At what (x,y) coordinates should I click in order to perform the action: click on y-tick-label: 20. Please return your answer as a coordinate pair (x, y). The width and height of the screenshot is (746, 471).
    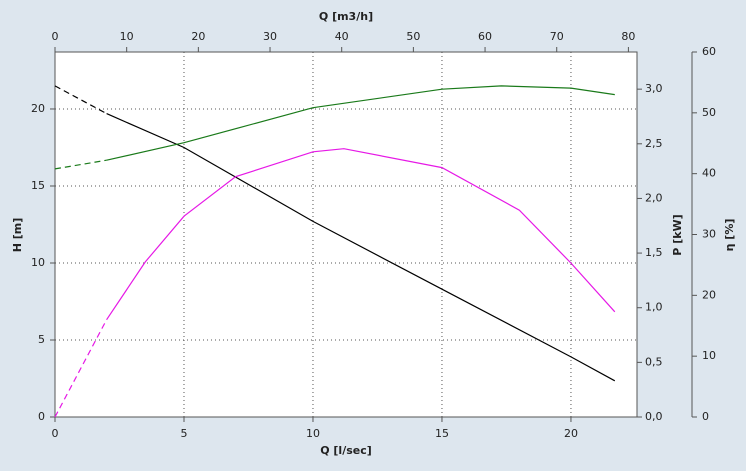
    Looking at the image, I should click on (38, 108).